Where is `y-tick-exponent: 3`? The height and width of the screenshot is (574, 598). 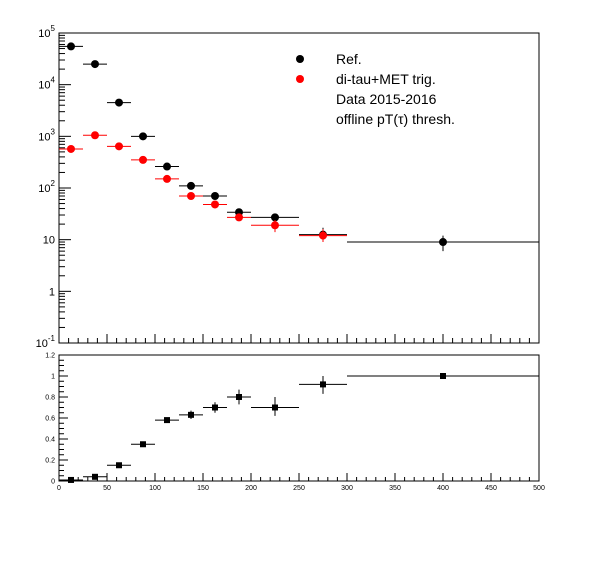
y-tick-exponent: 3 is located at coordinates (53, 131).